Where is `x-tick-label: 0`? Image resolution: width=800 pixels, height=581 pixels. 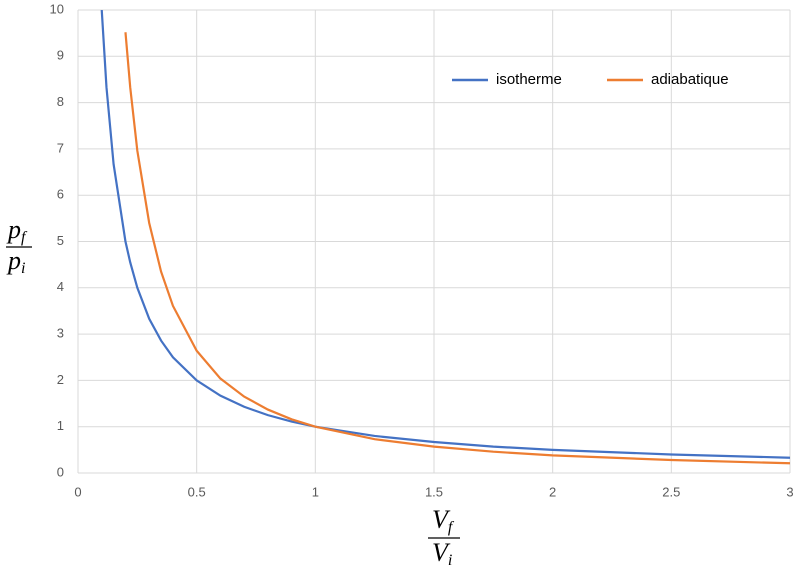 x-tick-label: 0 is located at coordinates (77, 491).